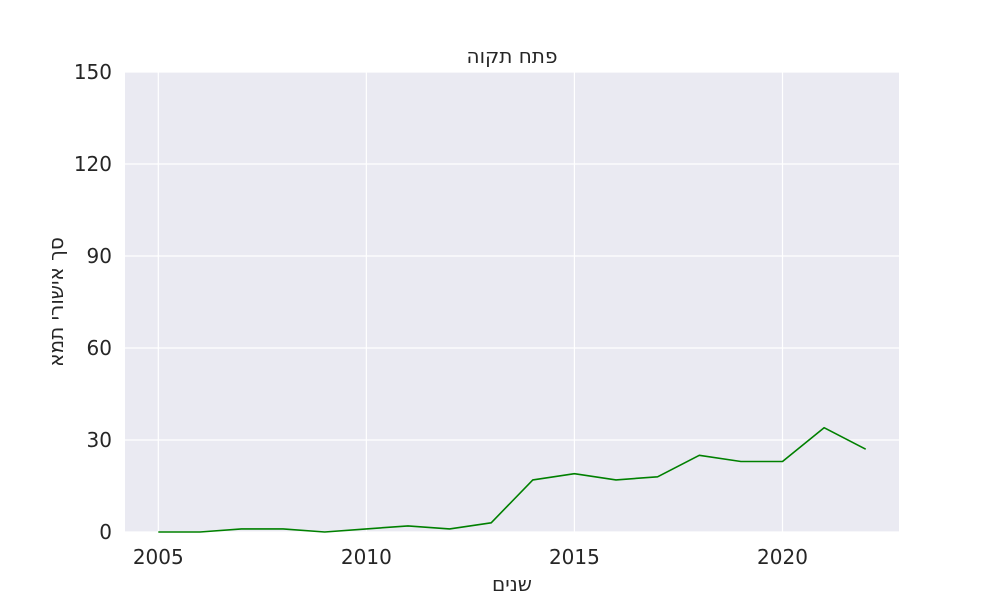 This screenshot has width=1000, height=600. What do you see at coordinates (99, 256) in the screenshot?
I see `y-tick-label: 90` at bounding box center [99, 256].